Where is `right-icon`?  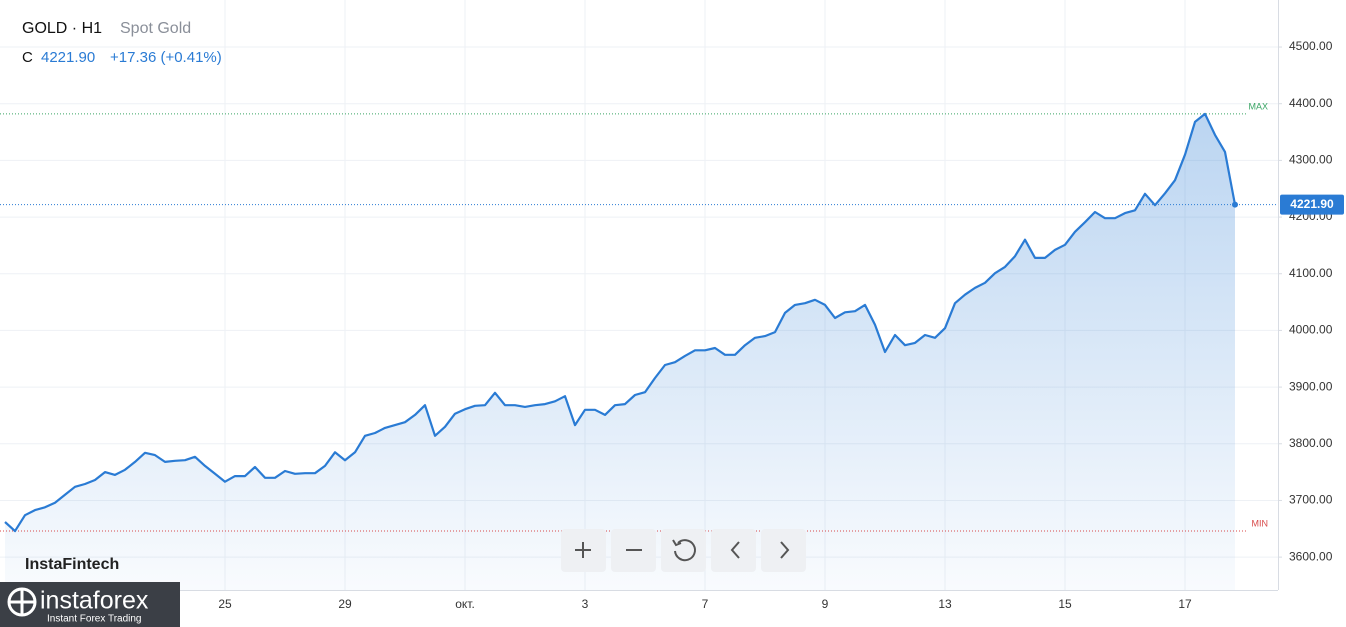 right-icon is located at coordinates (785, 550).